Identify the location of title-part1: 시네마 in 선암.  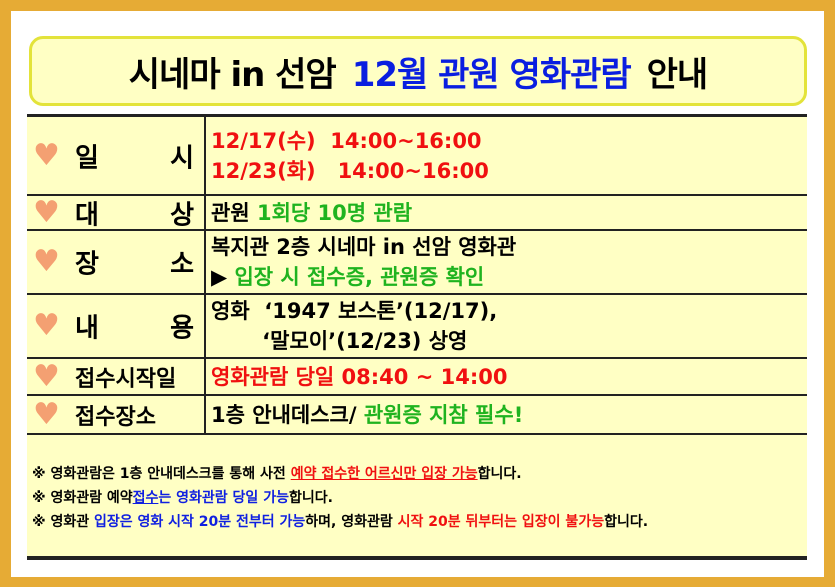
(232, 74).